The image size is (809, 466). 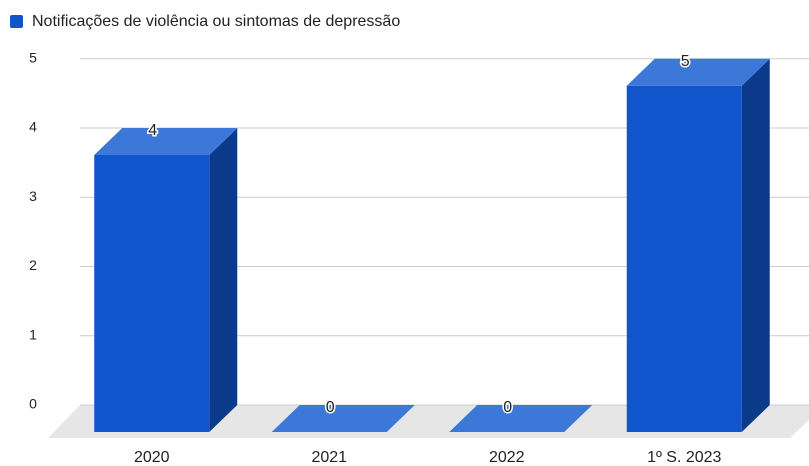 I want to click on y-tick-label: 1, so click(x=33, y=334).